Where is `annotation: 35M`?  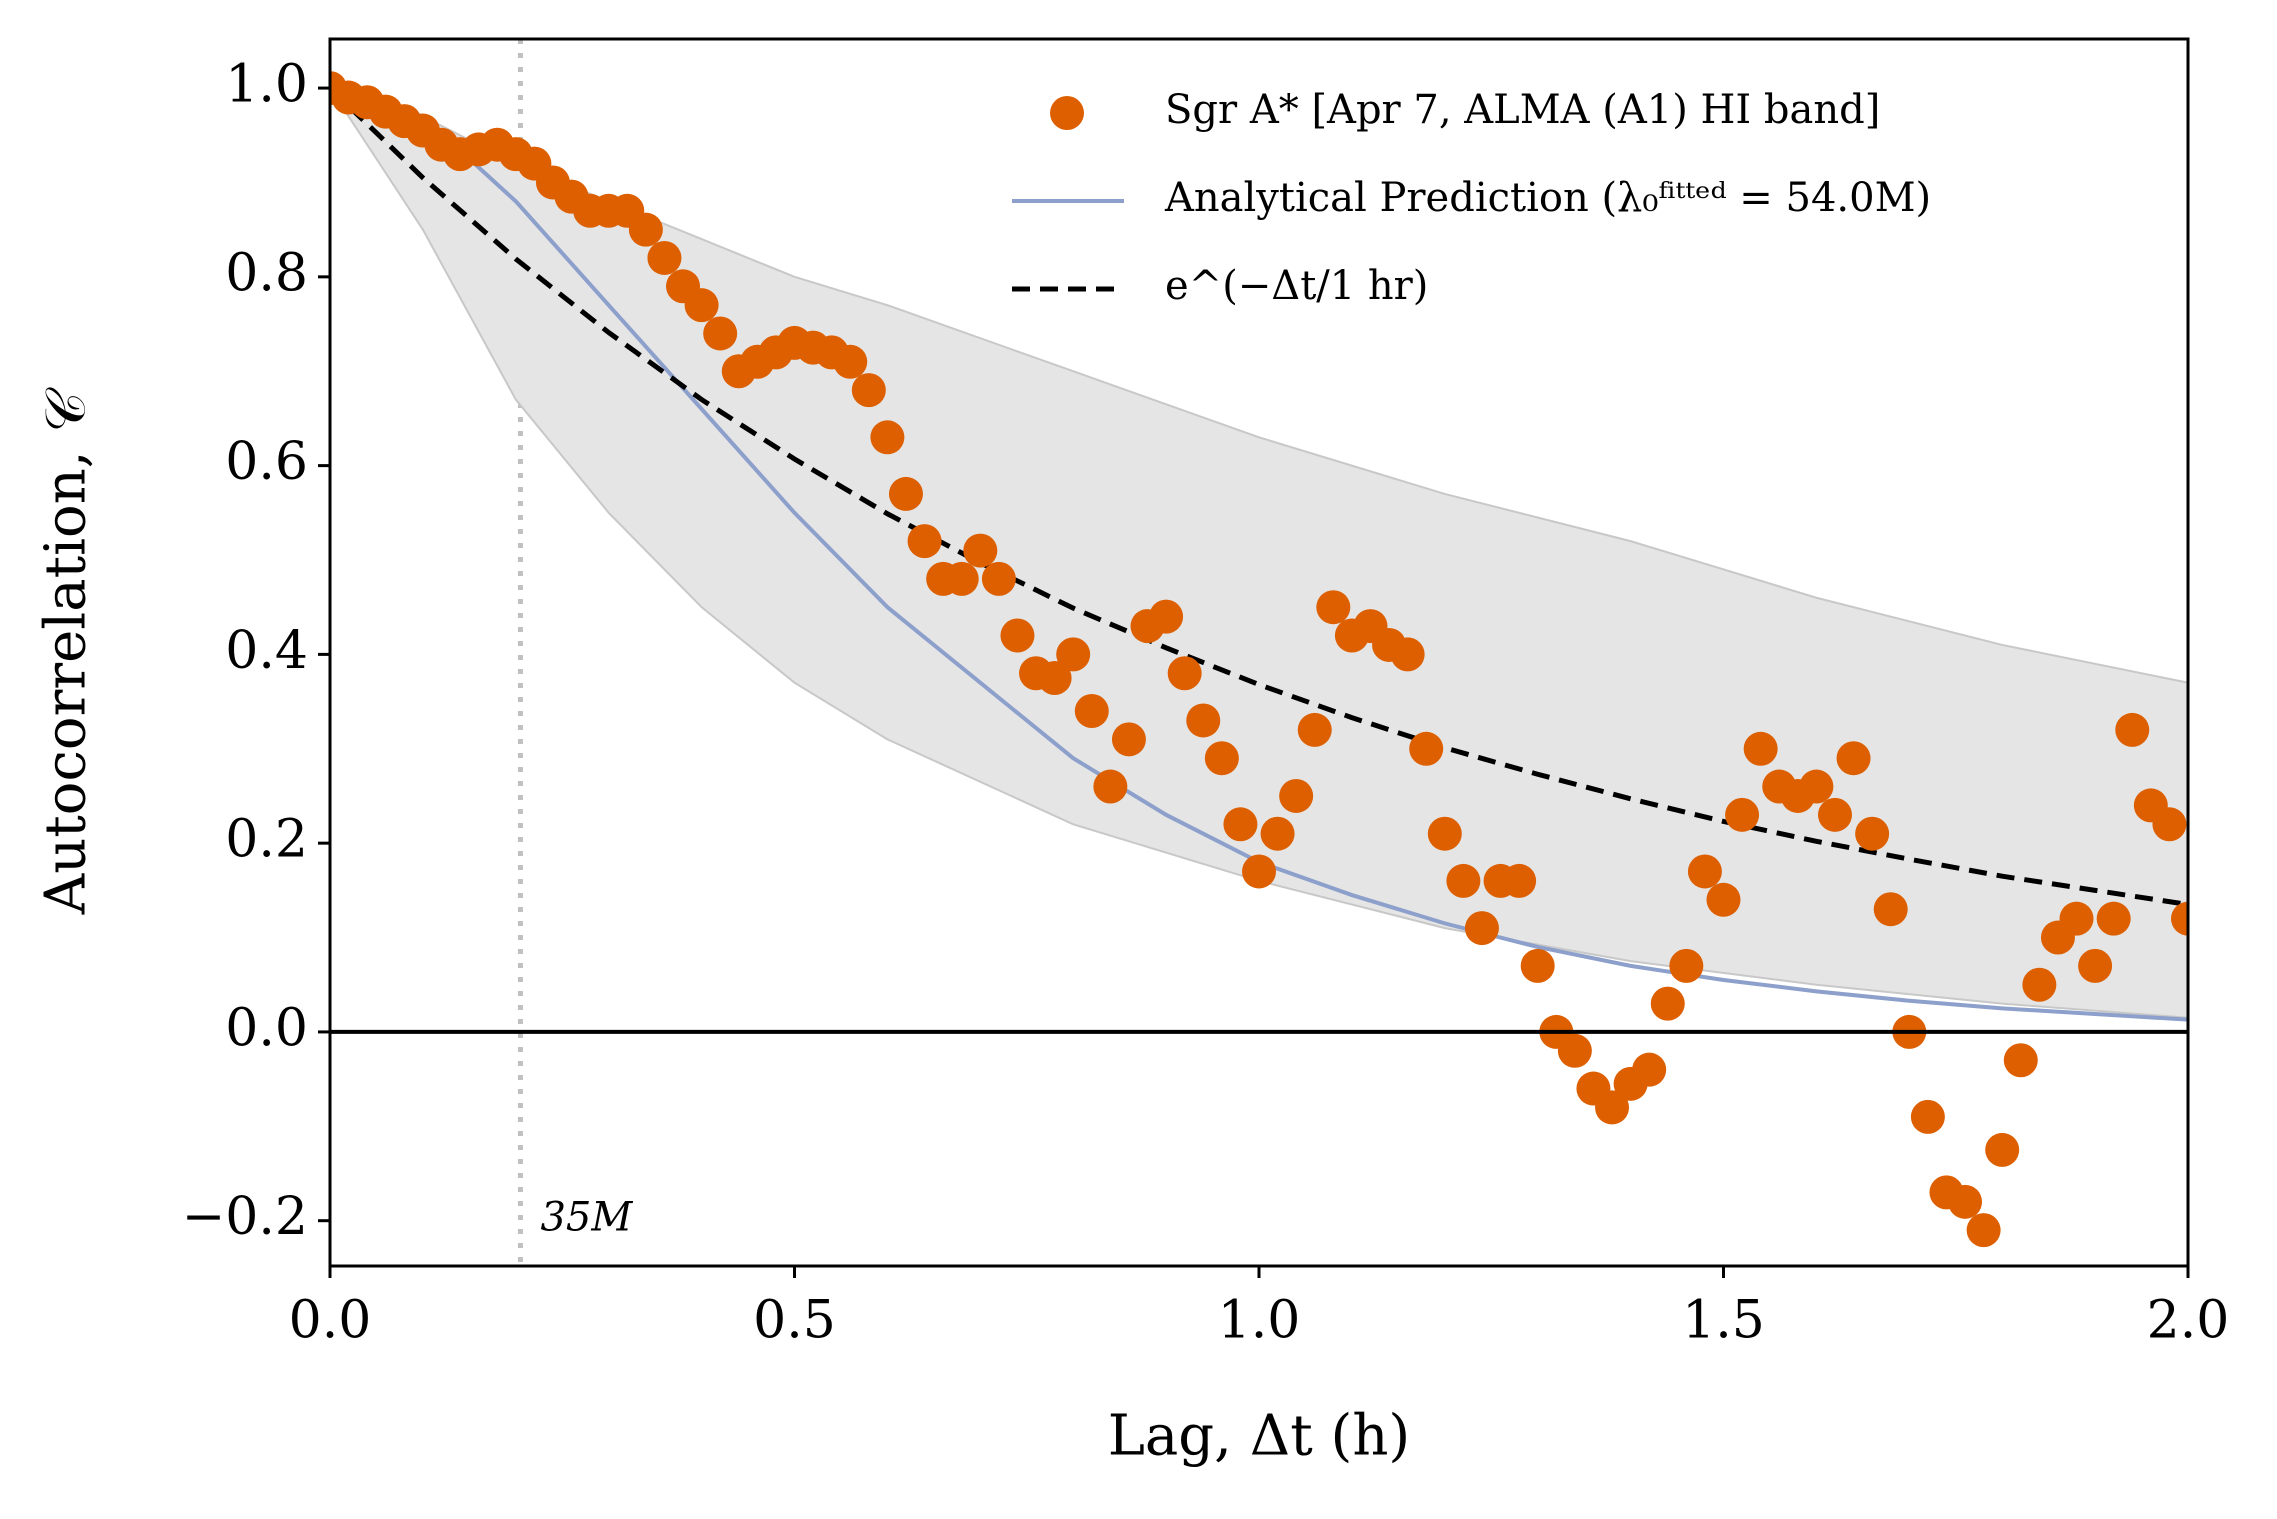 annotation: 35M is located at coordinates (586, 1218).